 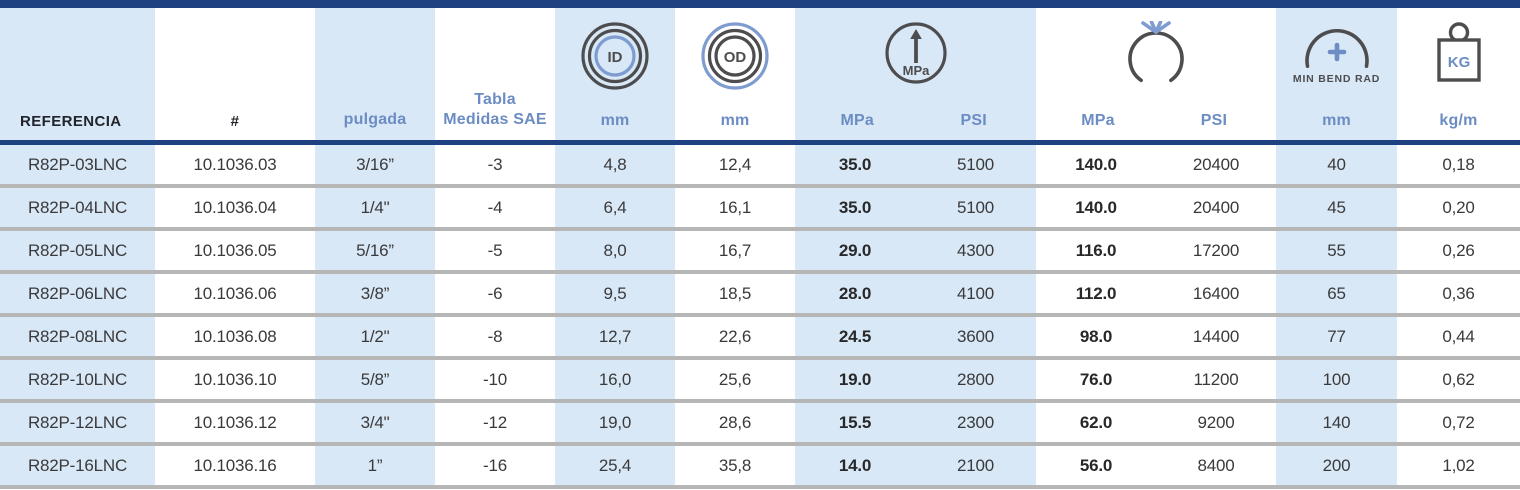 I want to click on min-bend-radius-icon, so click(x=1337, y=45).